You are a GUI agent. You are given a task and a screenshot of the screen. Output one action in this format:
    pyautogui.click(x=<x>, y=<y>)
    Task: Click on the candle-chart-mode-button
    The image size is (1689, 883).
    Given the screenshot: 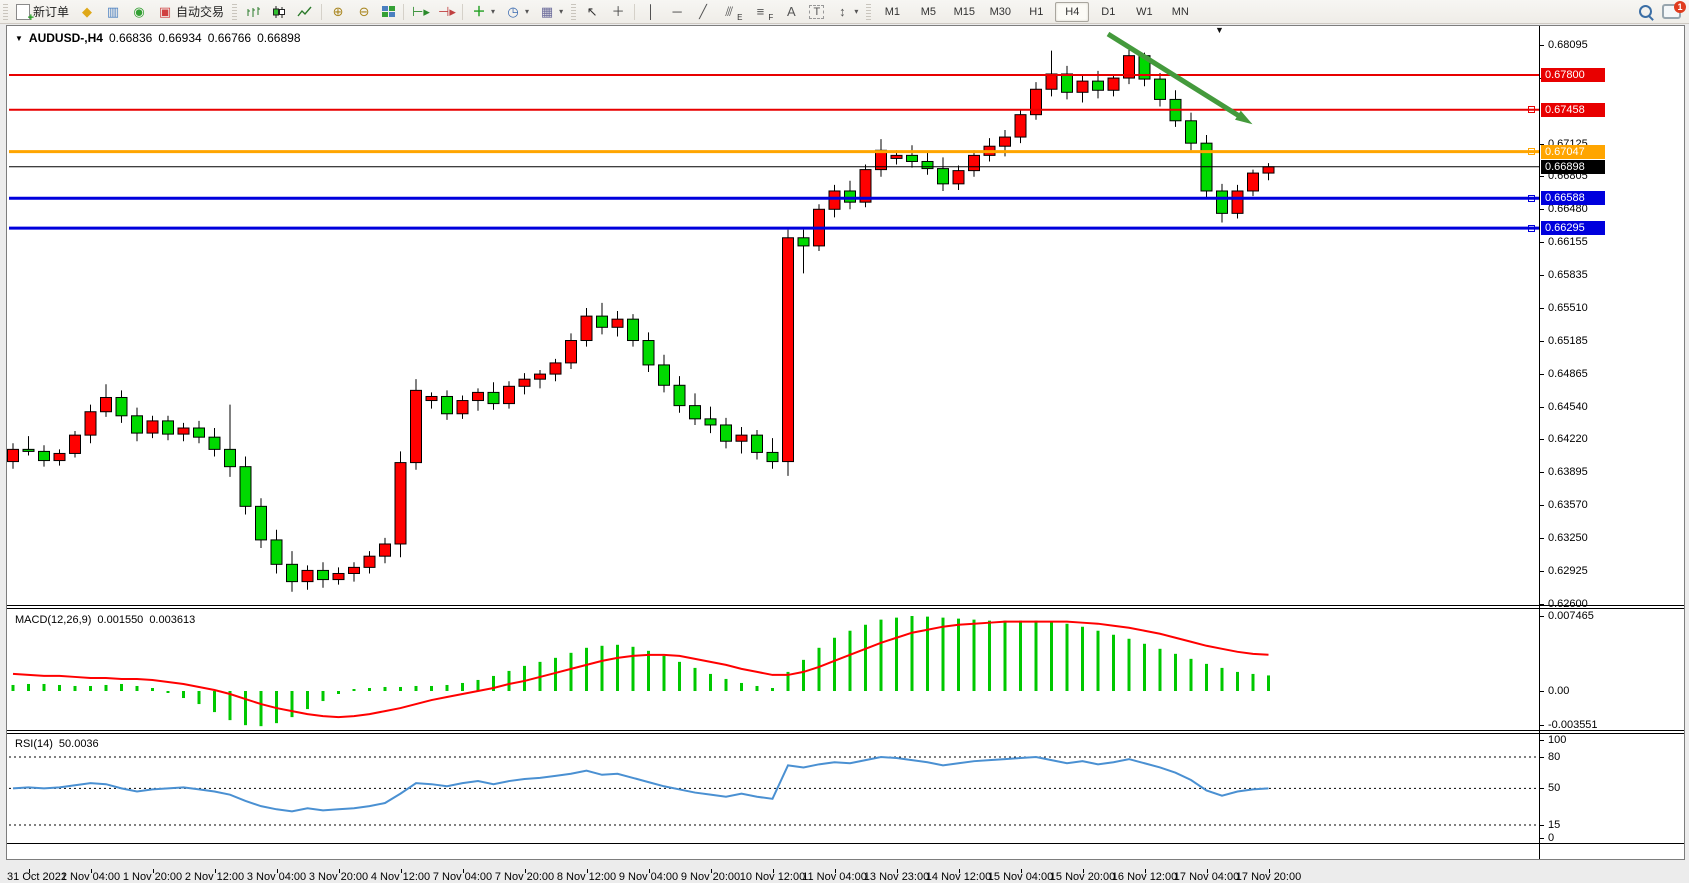 What is the action you would take?
    pyautogui.click(x=279, y=12)
    